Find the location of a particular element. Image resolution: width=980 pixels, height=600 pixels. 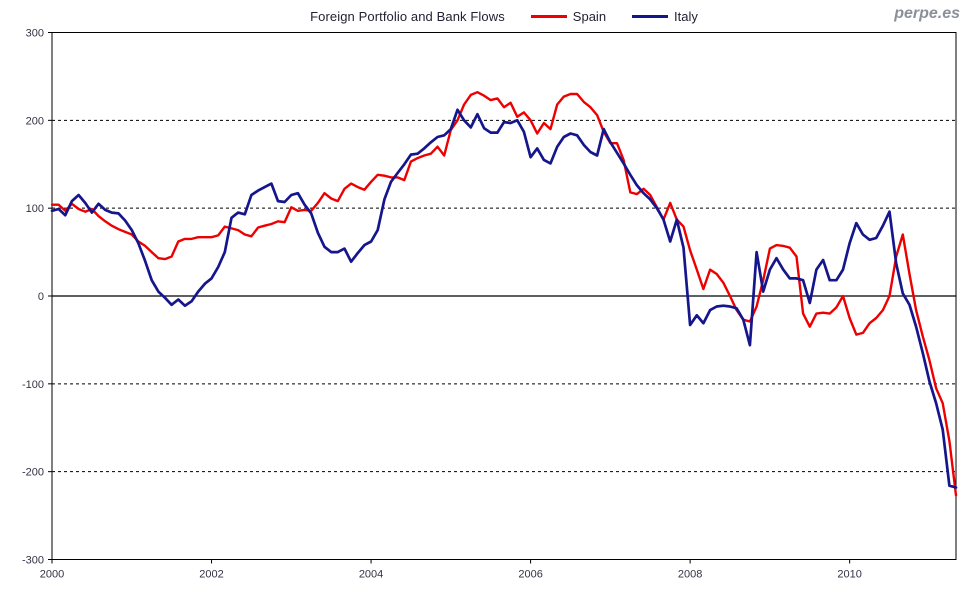

y-tick-label: 300 is located at coordinates (35, 34).